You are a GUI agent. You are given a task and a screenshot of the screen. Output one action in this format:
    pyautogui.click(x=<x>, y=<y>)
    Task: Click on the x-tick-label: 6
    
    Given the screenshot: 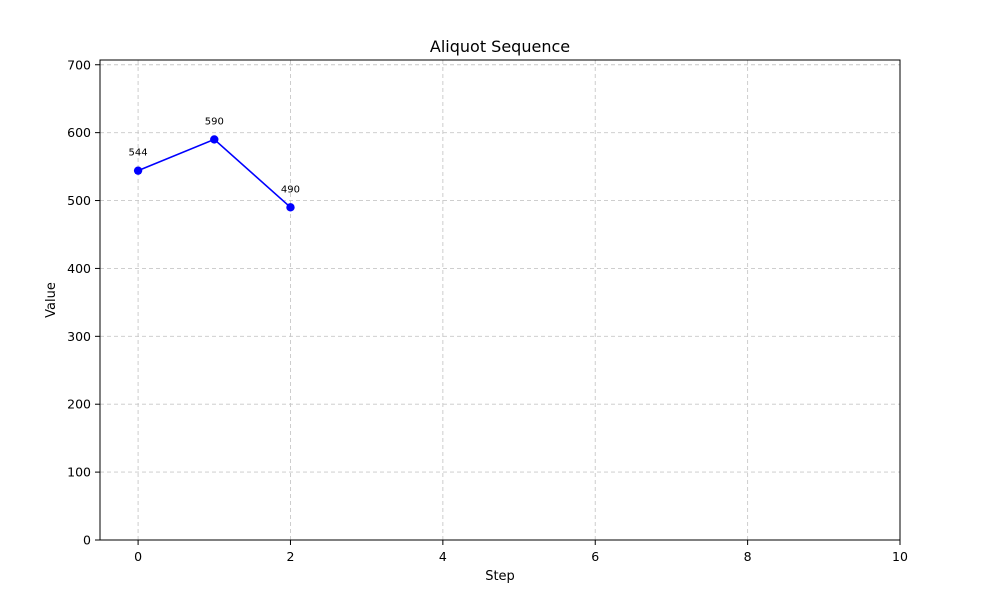 What is the action you would take?
    pyautogui.click(x=595, y=556)
    